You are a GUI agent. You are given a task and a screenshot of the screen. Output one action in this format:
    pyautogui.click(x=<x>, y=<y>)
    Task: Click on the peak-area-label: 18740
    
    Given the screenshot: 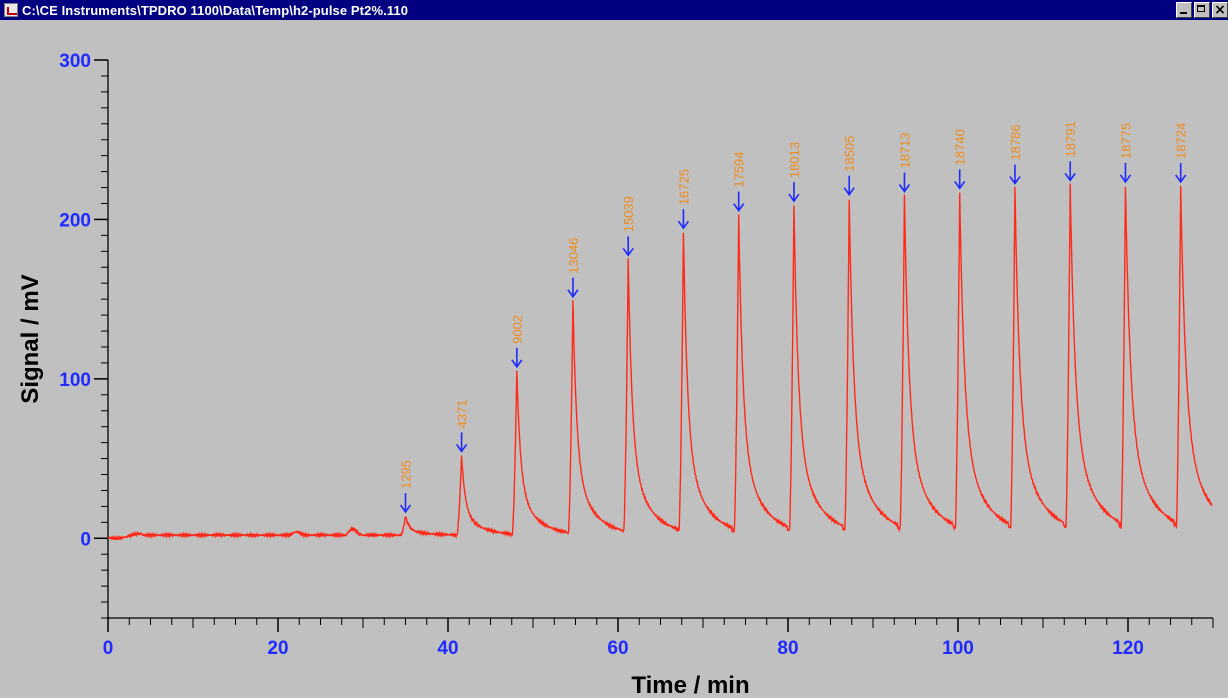 What is the action you would take?
    pyautogui.click(x=960, y=147)
    